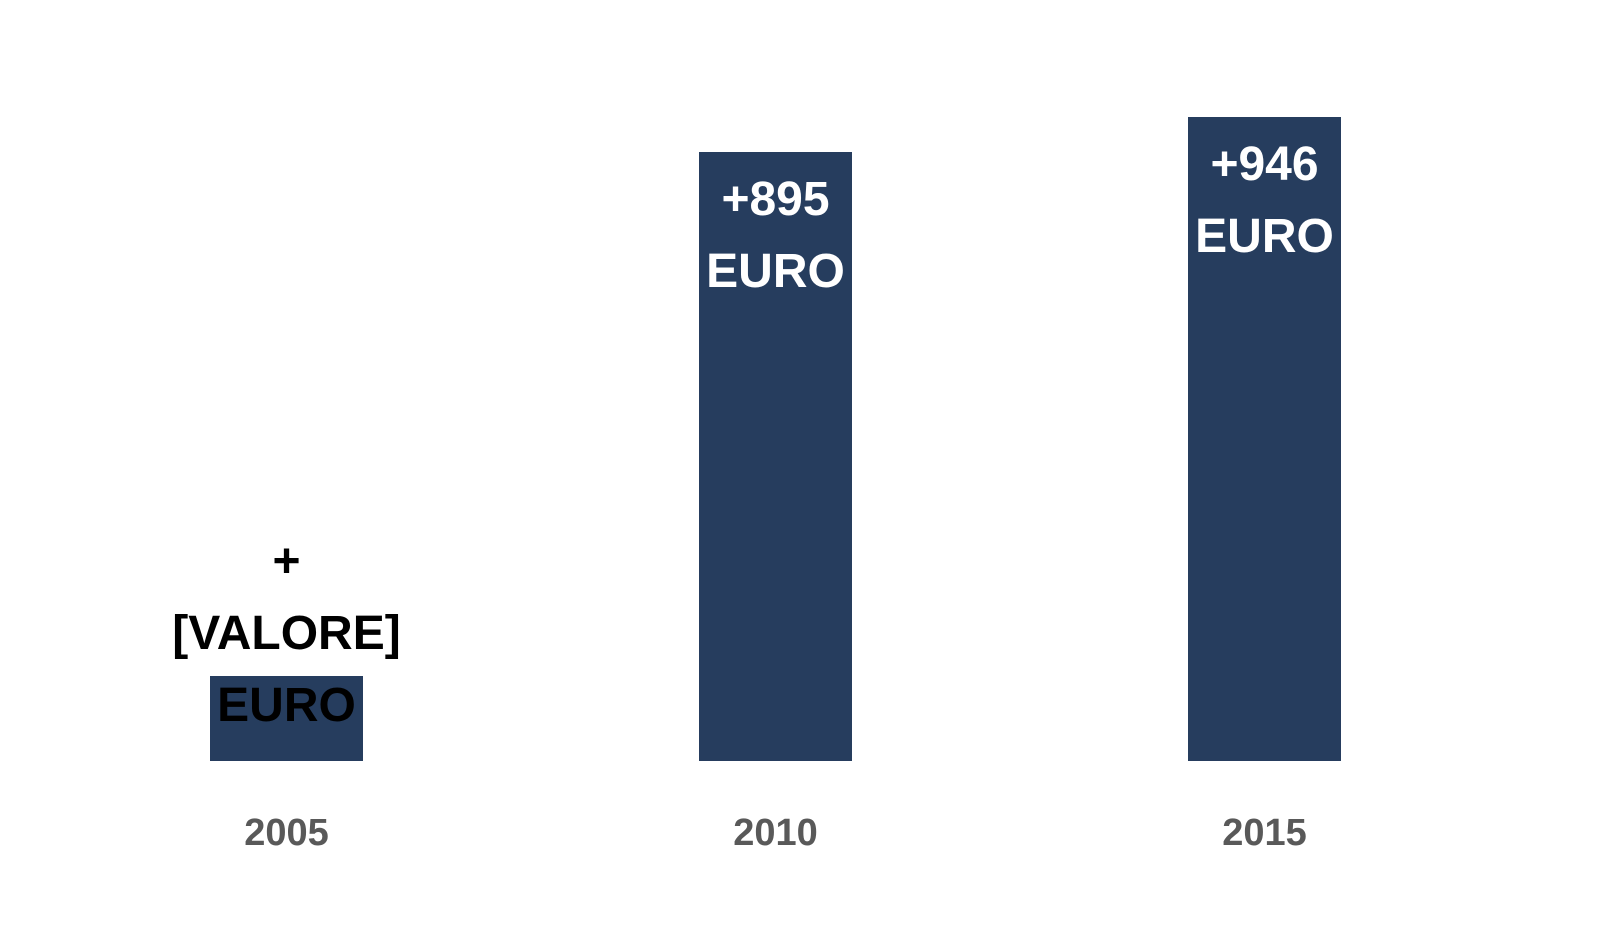  I want to click on x-tick-label: 2015, so click(1264, 833).